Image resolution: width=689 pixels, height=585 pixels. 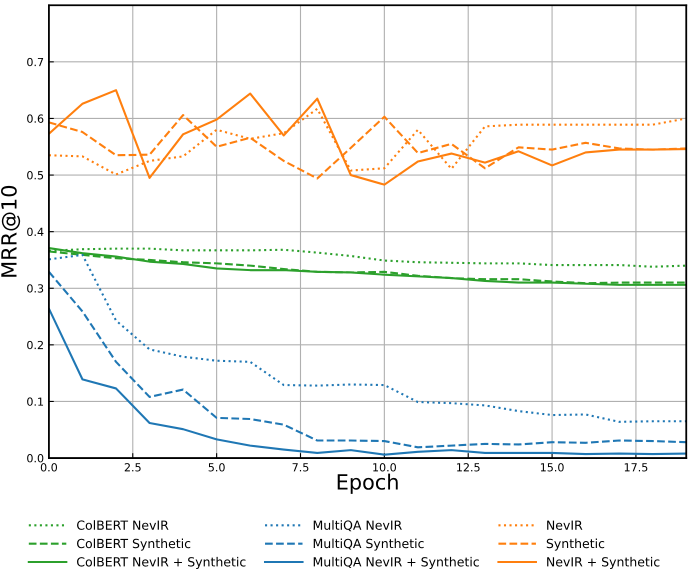 What do you see at coordinates (35, 458) in the screenshot?
I see `y-tick-label: 0.0` at bounding box center [35, 458].